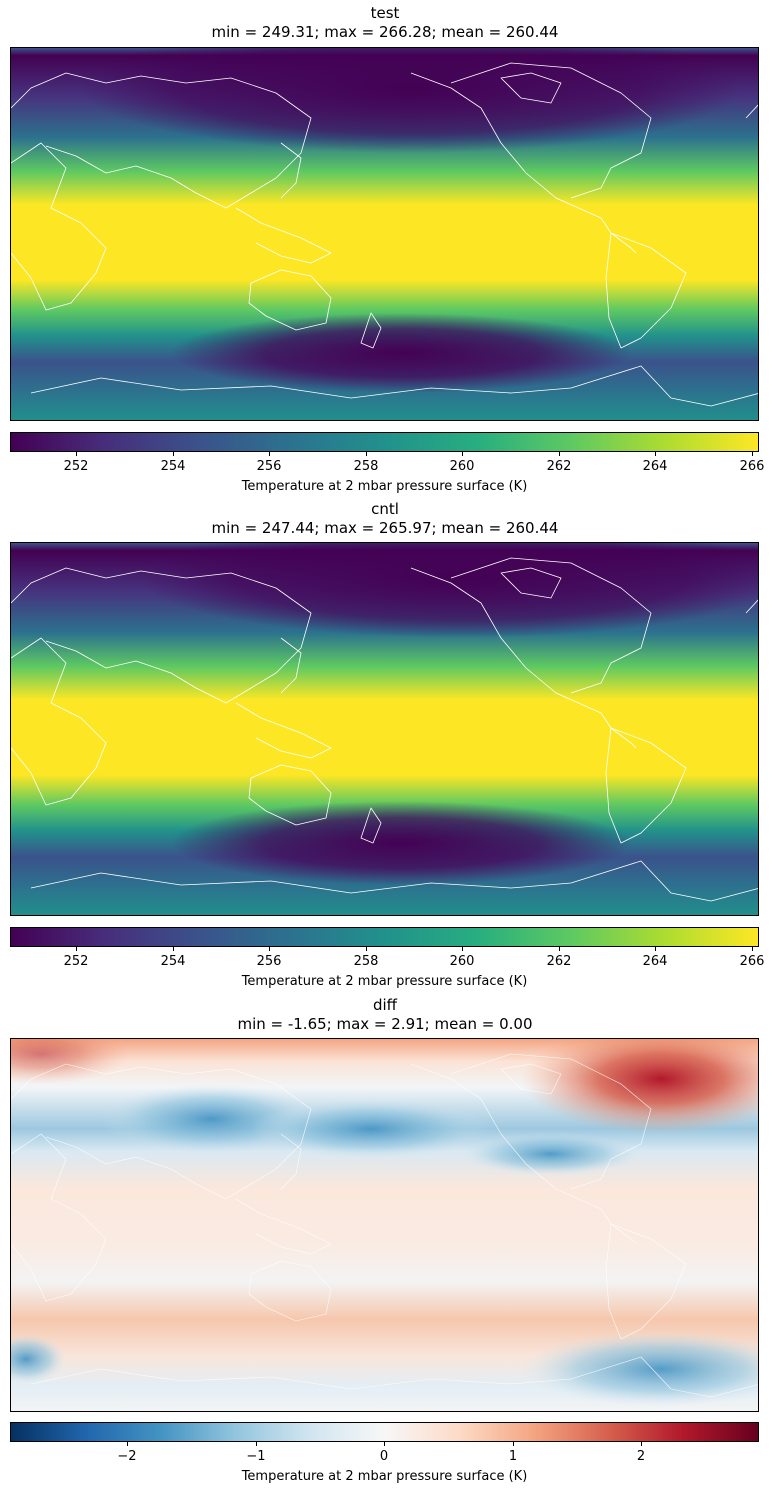 The width and height of the screenshot is (776, 1494). What do you see at coordinates (385, 1005) in the screenshot?
I see `panel-title-diff: diff` at bounding box center [385, 1005].